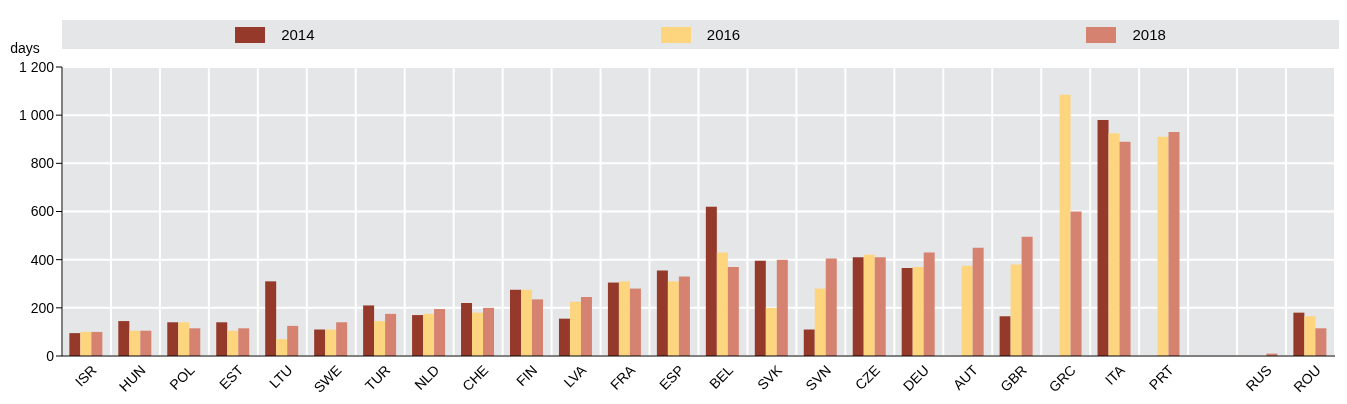 This screenshot has height=404, width=1347. What do you see at coordinates (50, 355) in the screenshot?
I see `y-tick-label: 0` at bounding box center [50, 355].